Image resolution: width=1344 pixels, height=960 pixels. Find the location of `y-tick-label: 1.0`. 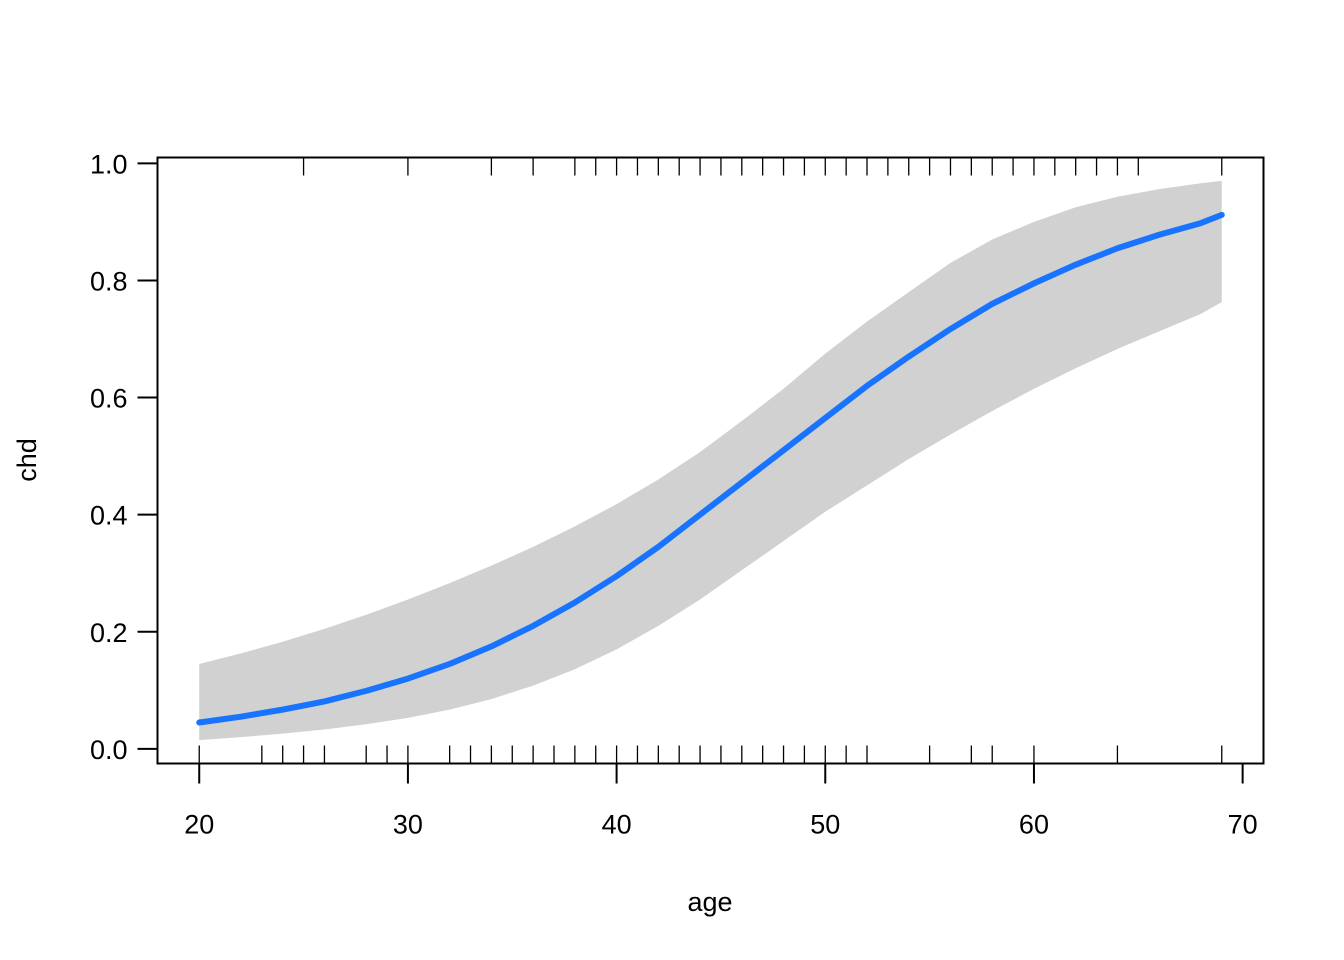

y-tick-label: 1.0 is located at coordinates (109, 164).